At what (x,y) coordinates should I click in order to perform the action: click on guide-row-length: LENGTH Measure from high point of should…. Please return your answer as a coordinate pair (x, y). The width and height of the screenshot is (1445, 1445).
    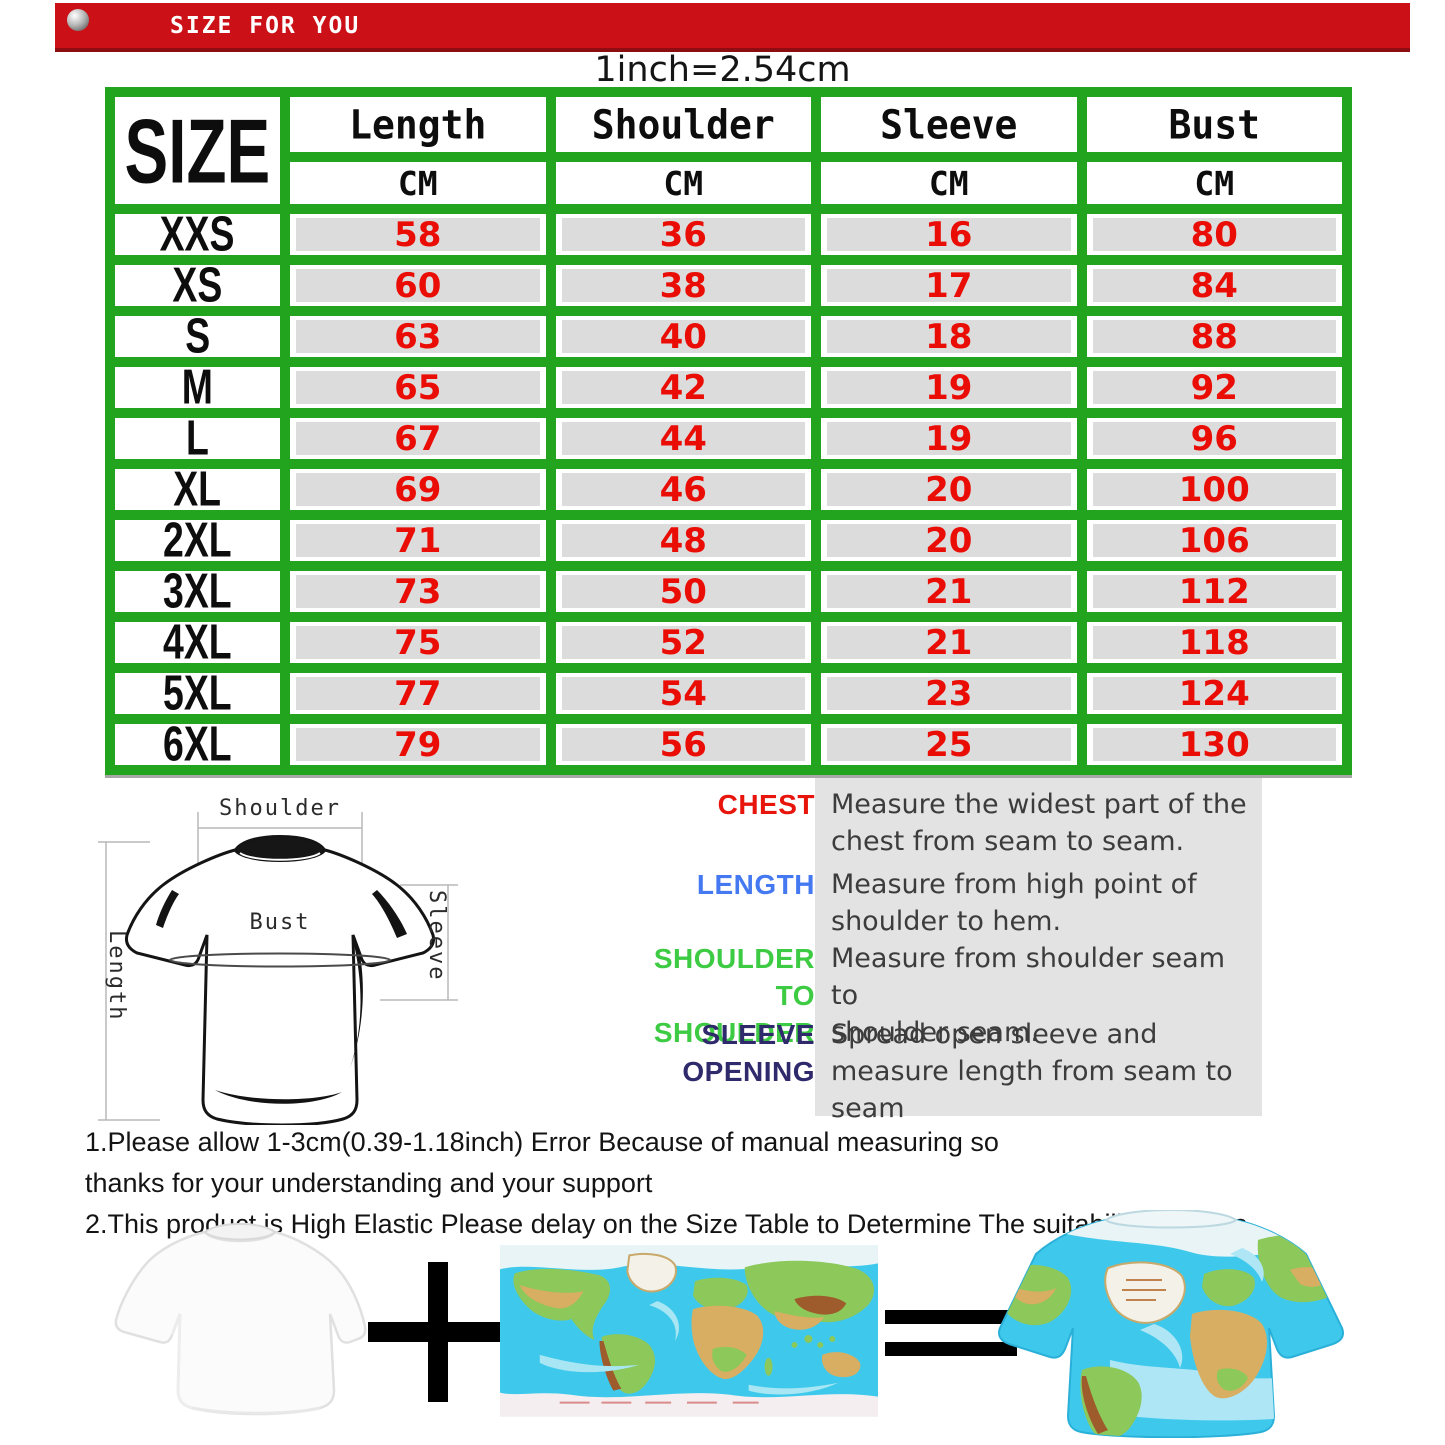
    Looking at the image, I should click on (946, 903).